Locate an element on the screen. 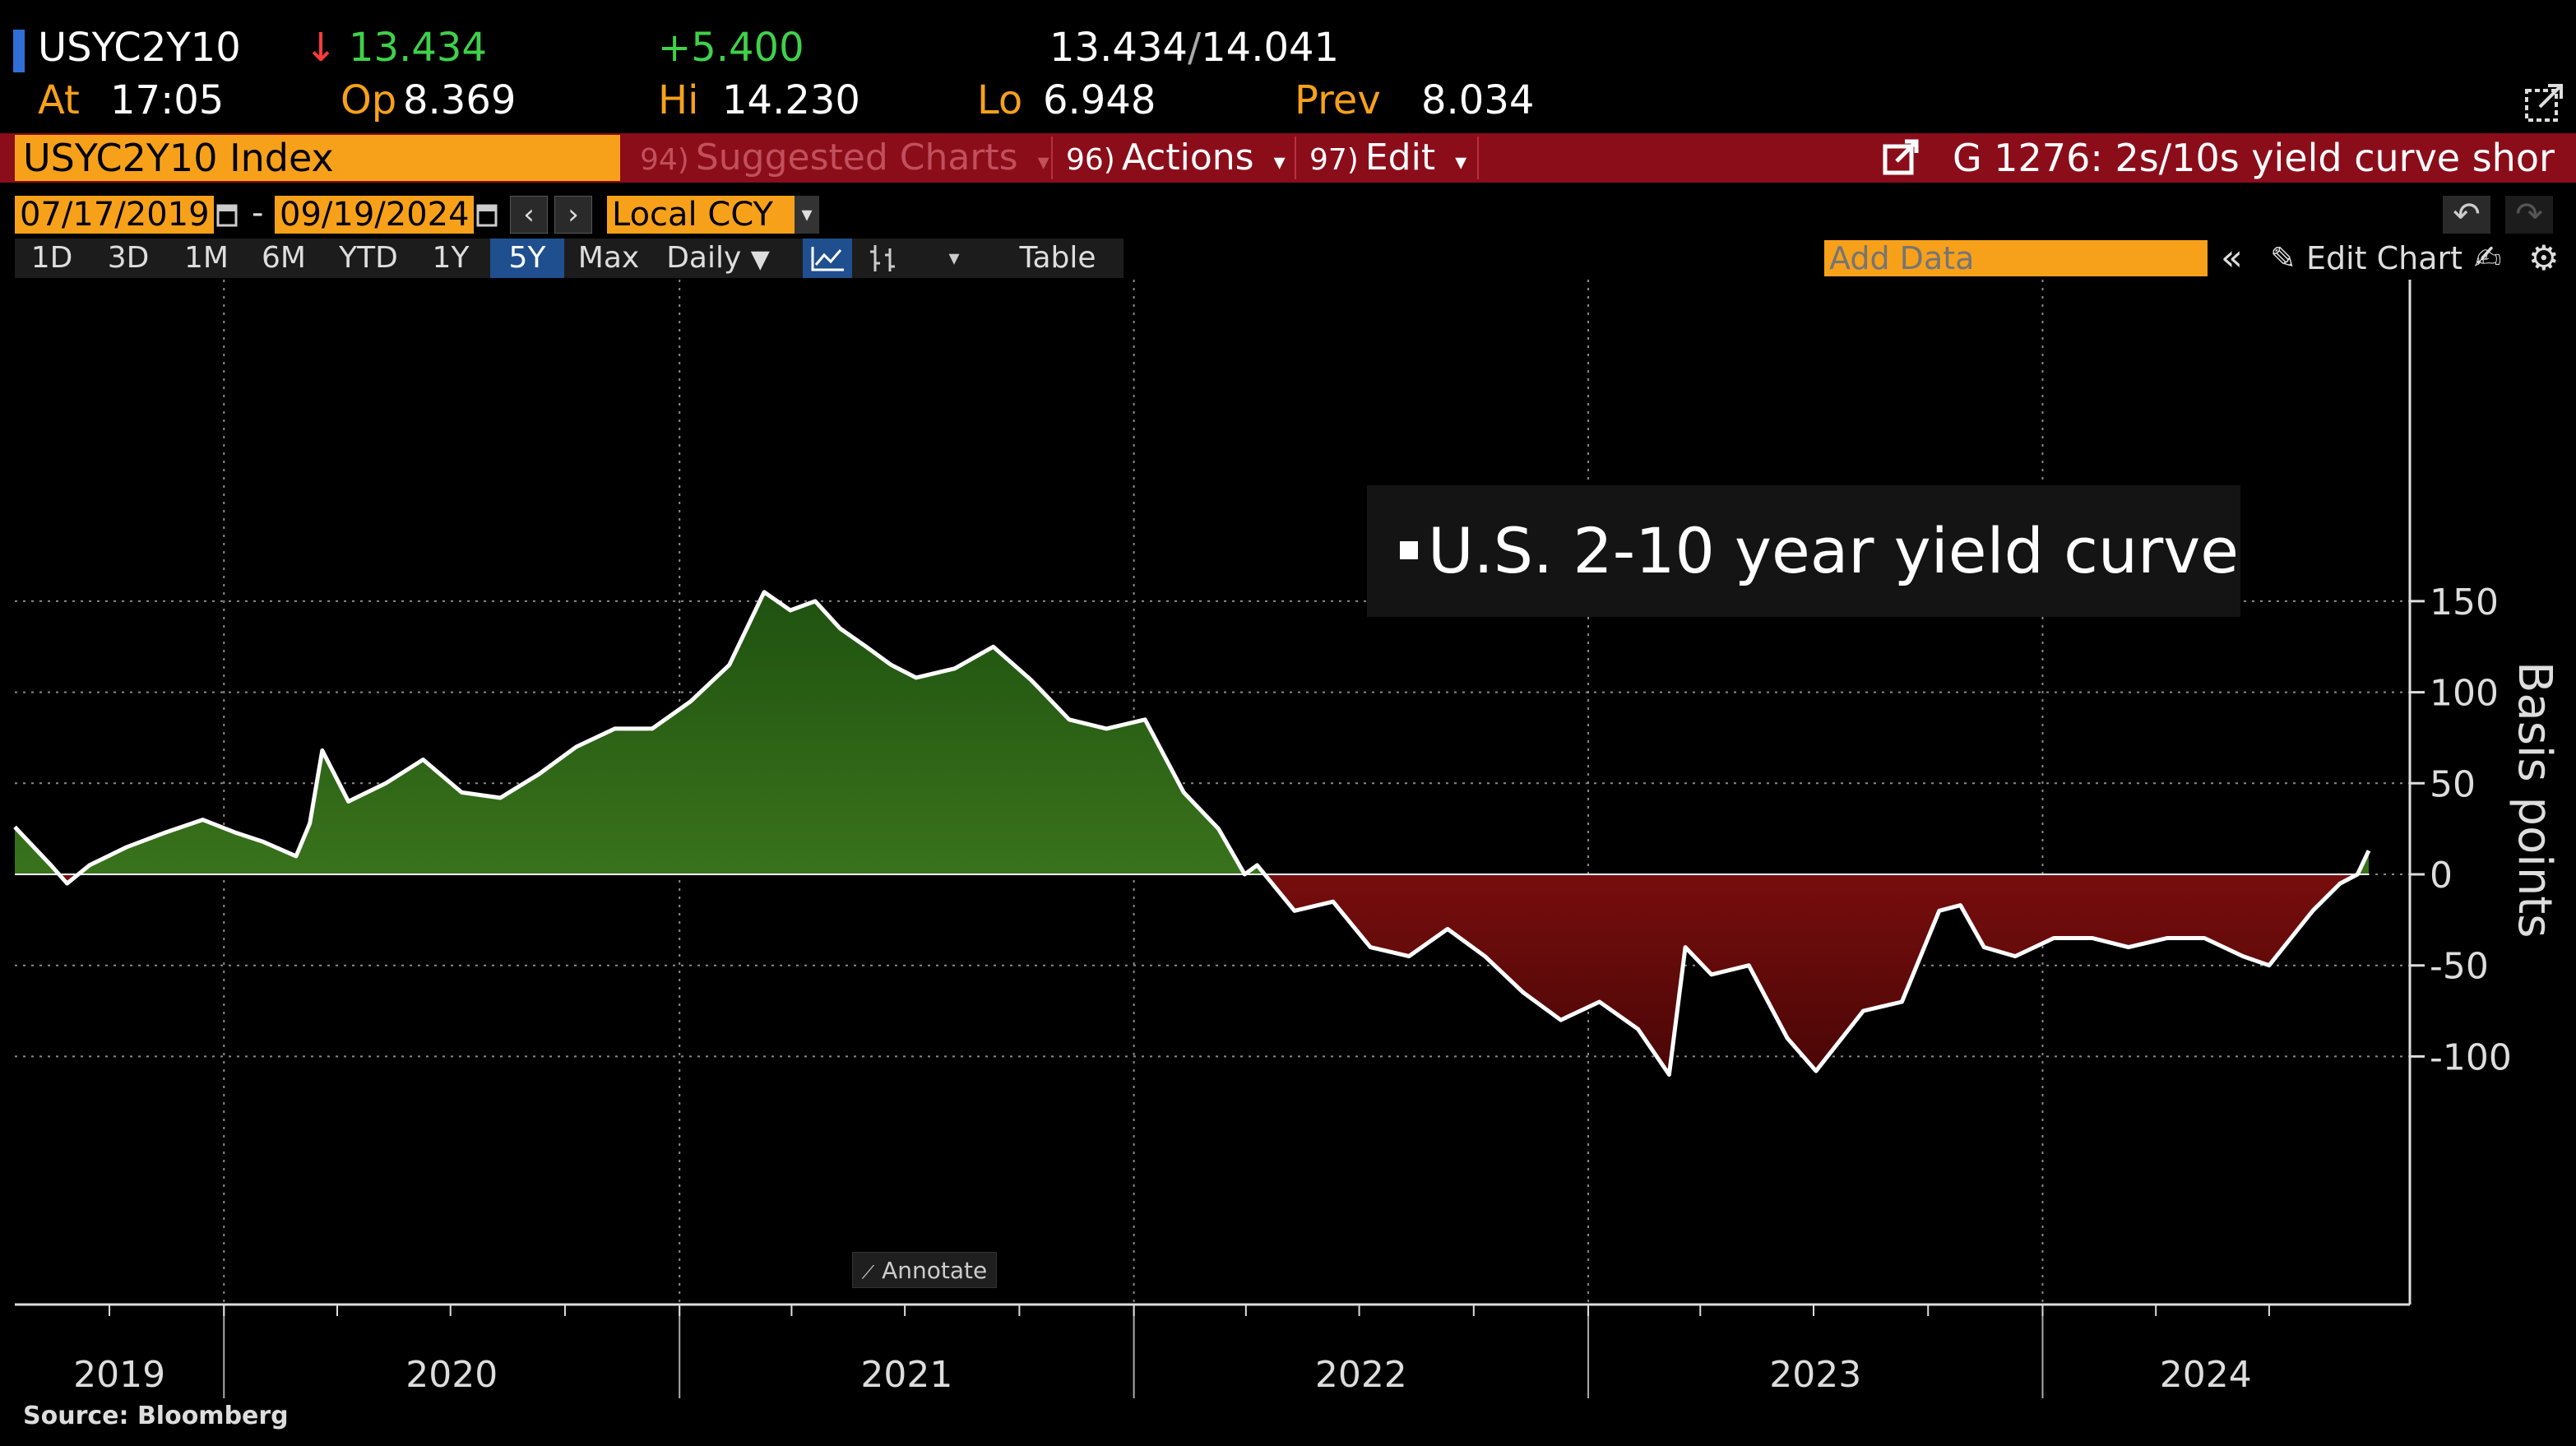 This screenshot has width=2576, height=1446. ticker-symbol: USYC2Y10 is located at coordinates (140, 48).